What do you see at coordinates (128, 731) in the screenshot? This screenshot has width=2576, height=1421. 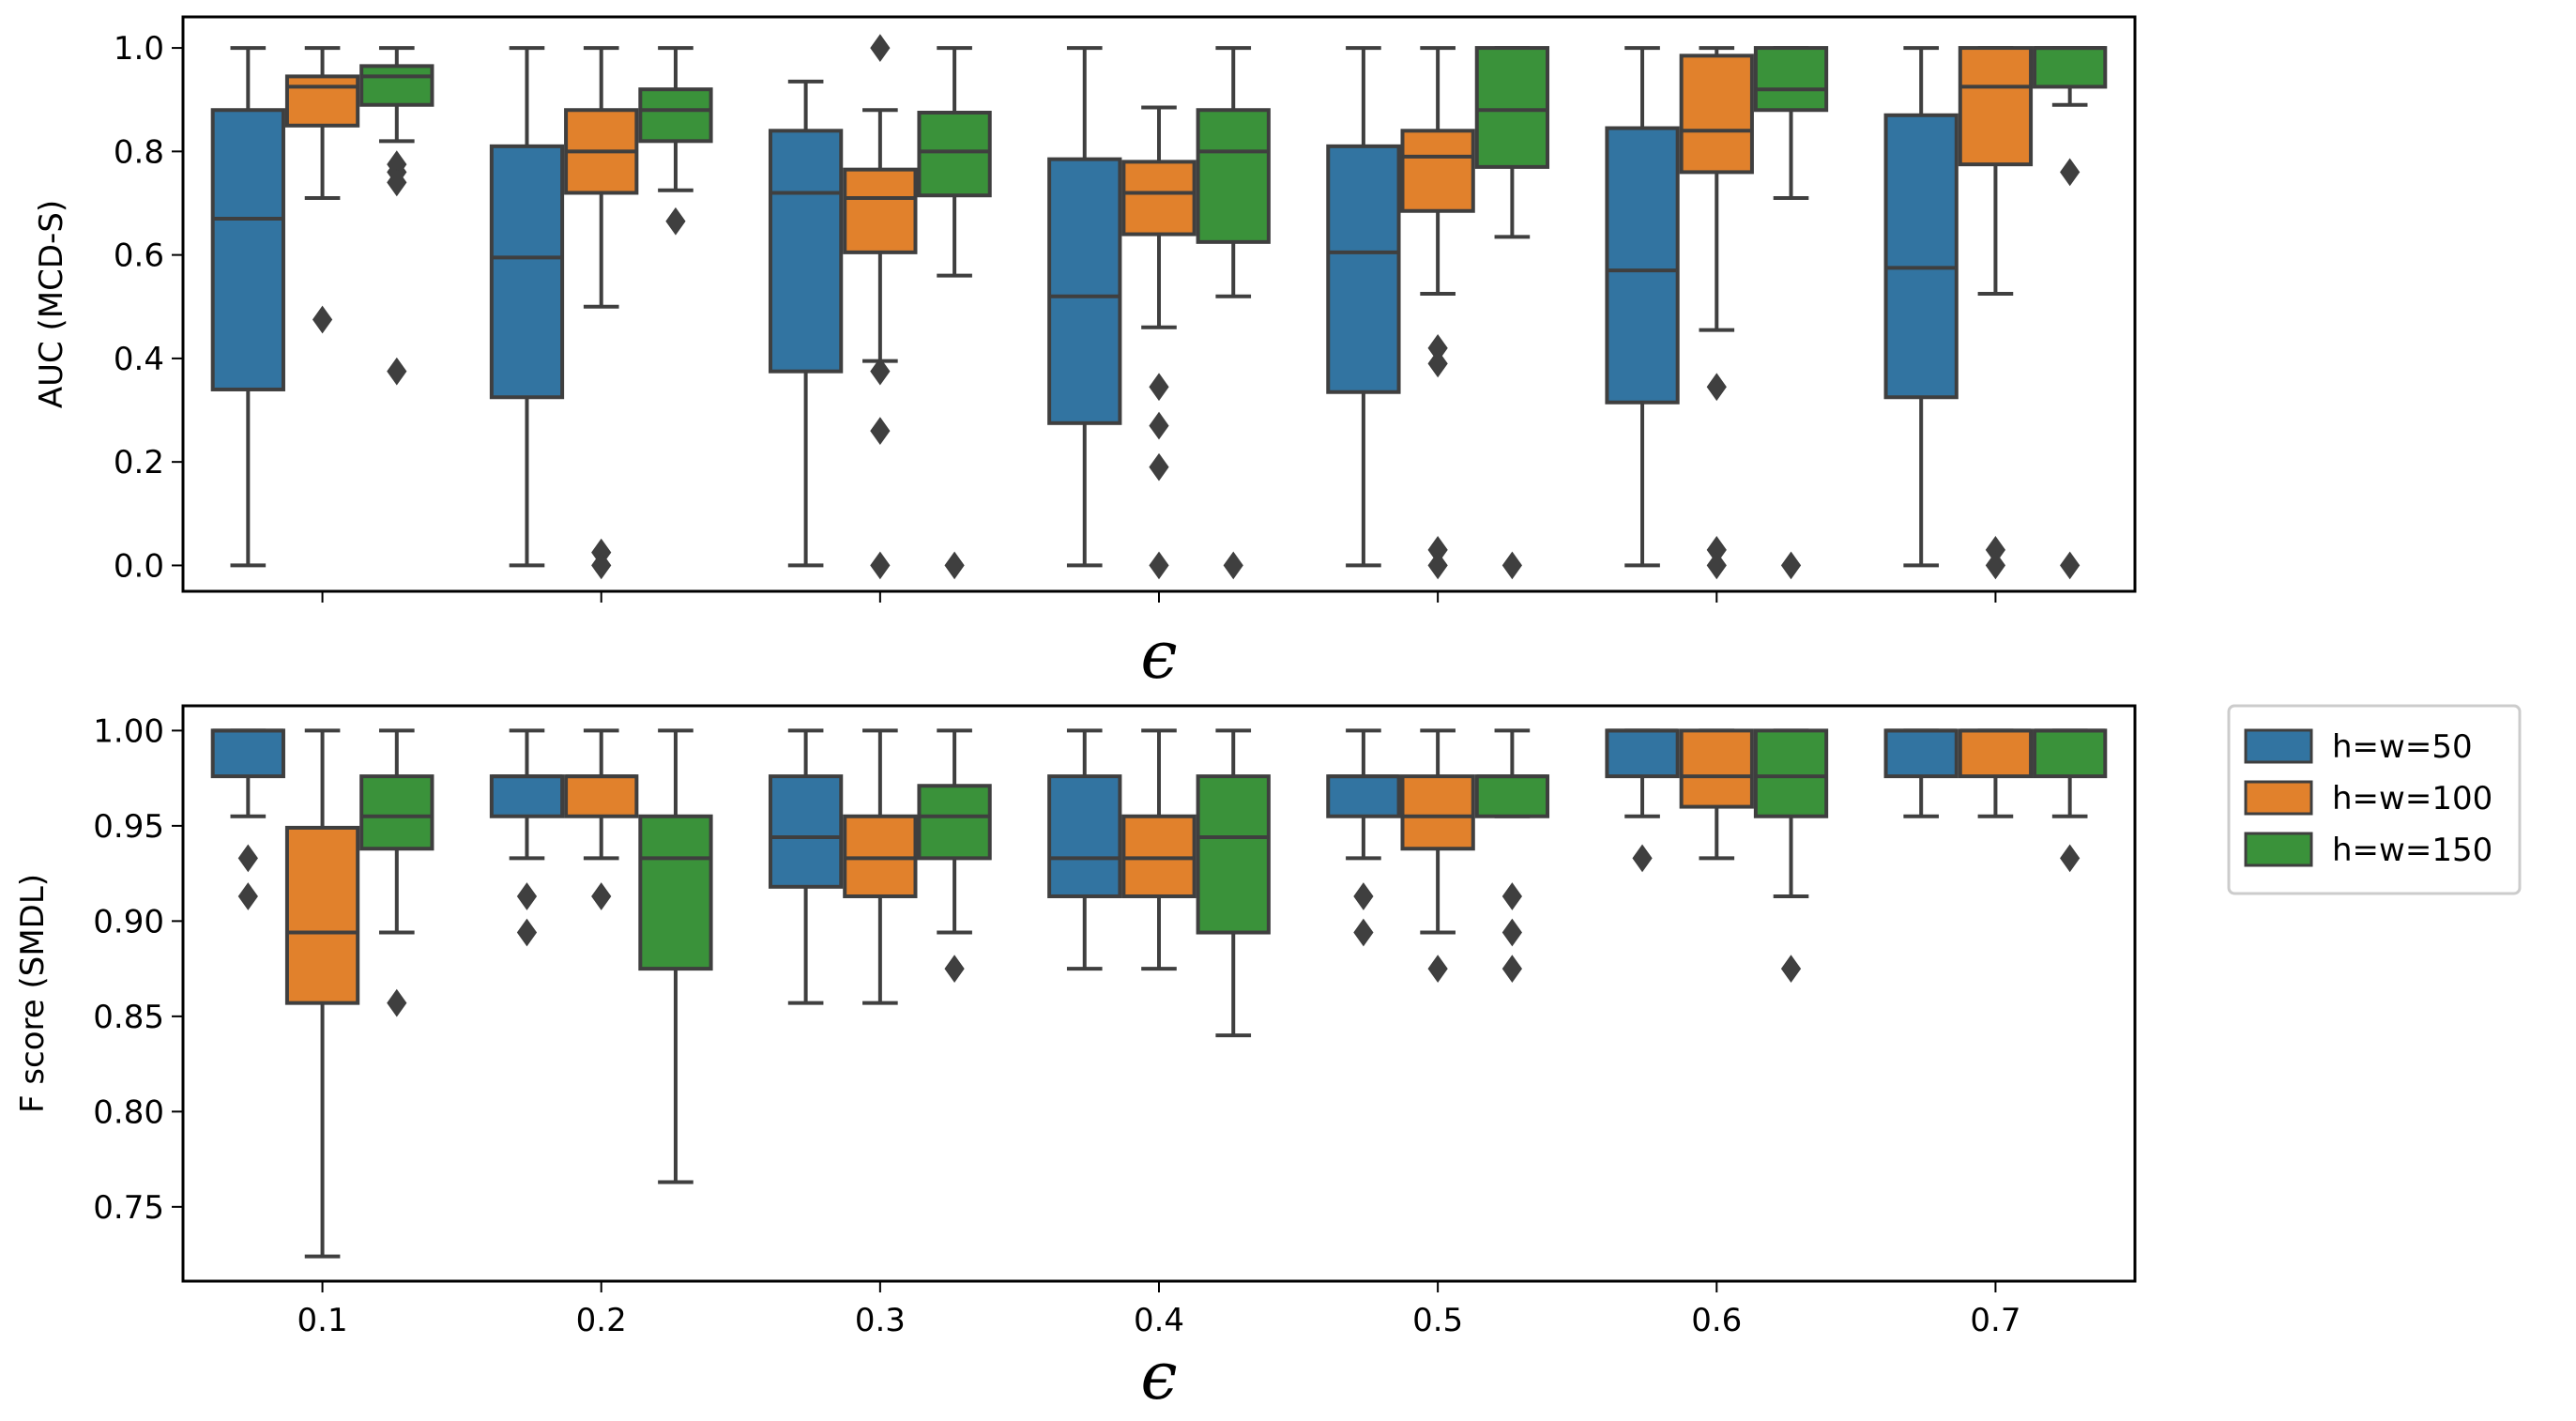 I see `y-tick-label: 1.00` at bounding box center [128, 731].